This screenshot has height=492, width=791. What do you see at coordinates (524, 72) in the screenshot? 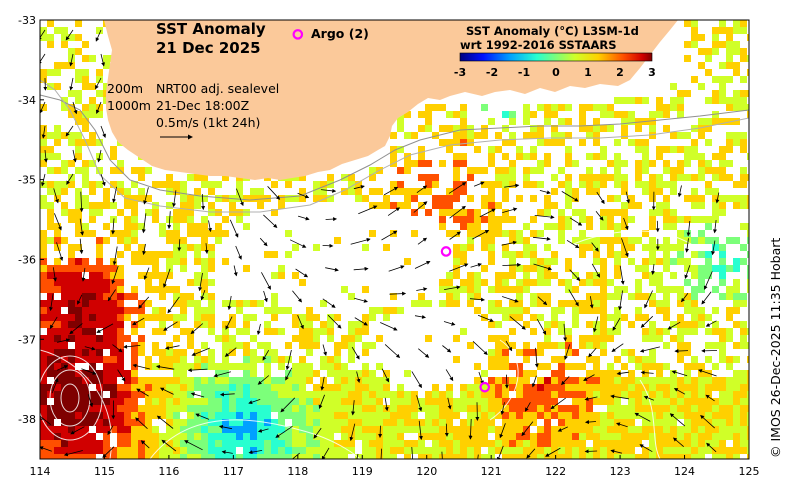
I see `colorbar-tick-label: -1` at bounding box center [524, 72].